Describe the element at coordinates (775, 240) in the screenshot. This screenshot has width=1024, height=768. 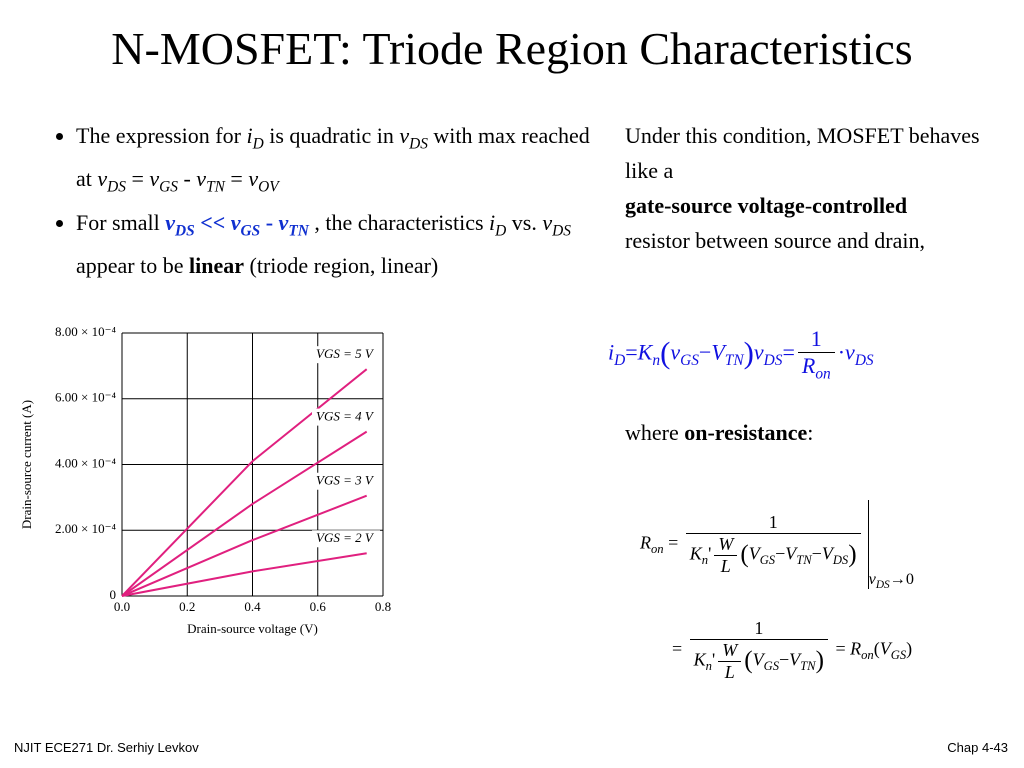
I see `text-run: resistor between source and drain,` at that location.